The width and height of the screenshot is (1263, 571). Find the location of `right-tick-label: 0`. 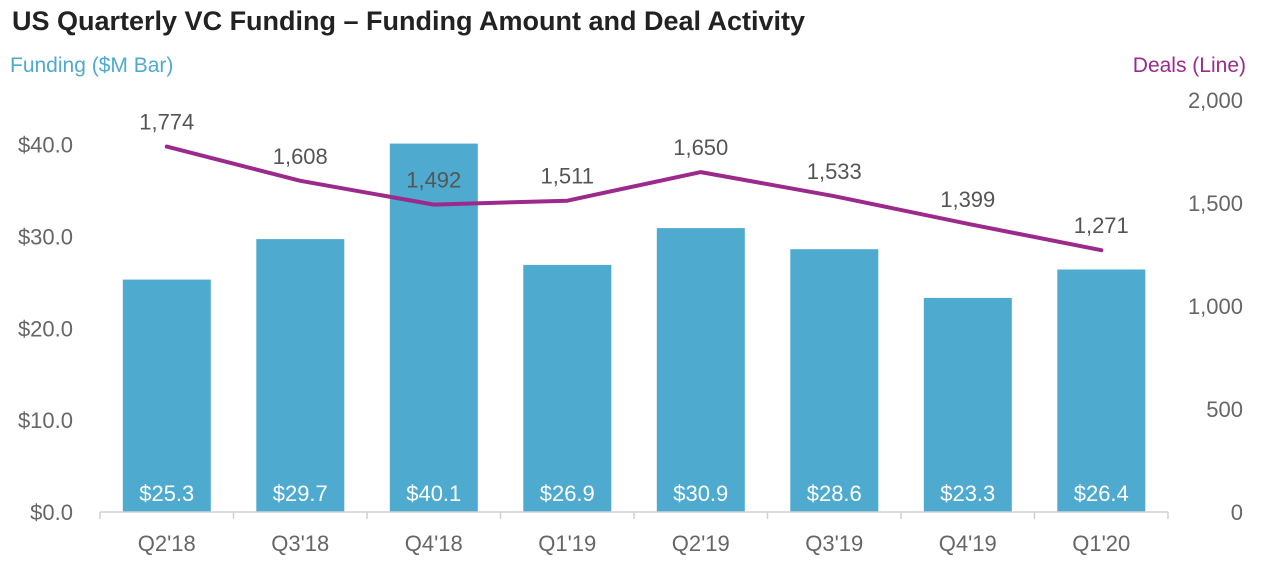

right-tick-label: 0 is located at coordinates (1237, 512).